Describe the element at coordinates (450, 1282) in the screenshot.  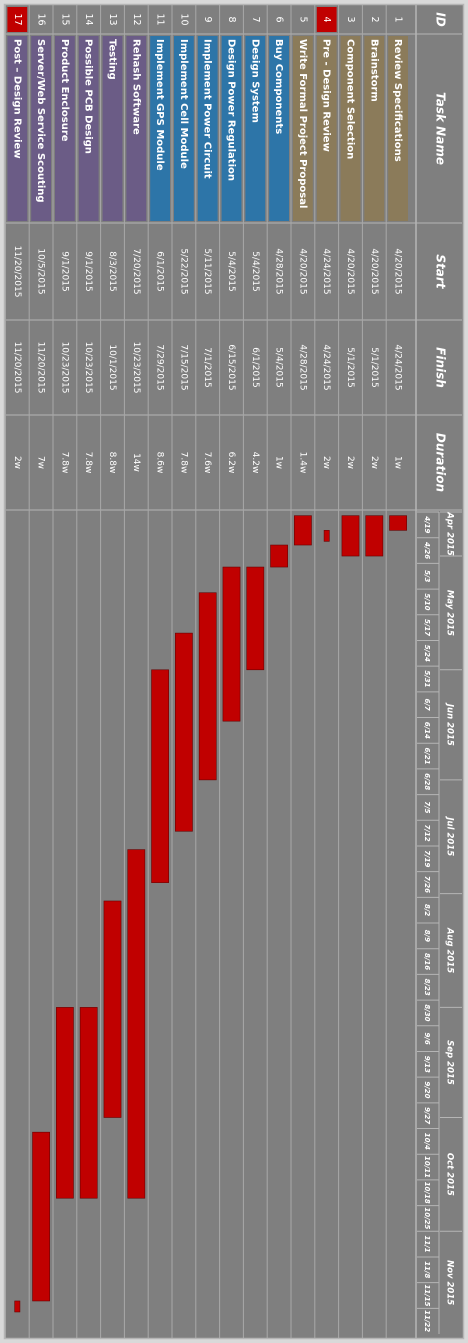
I see `month-label: Nov 2015` at that location.